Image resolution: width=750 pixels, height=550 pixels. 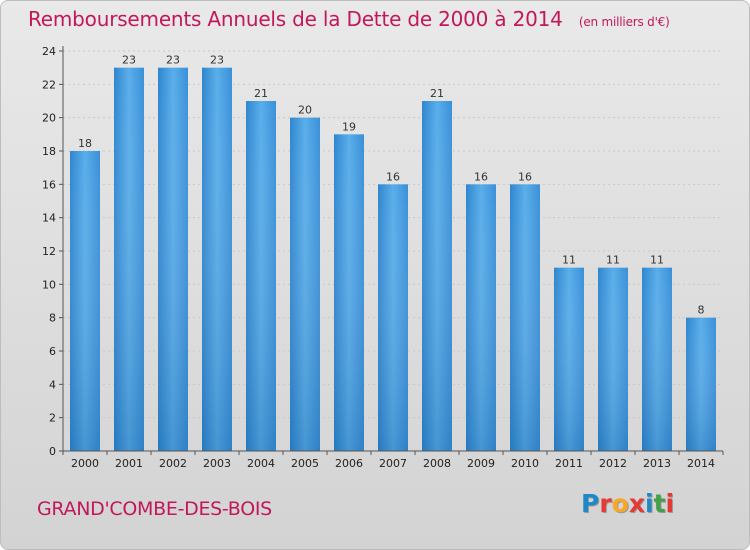 What do you see at coordinates (261, 276) in the screenshot?
I see `bar-shade-2004` at bounding box center [261, 276].